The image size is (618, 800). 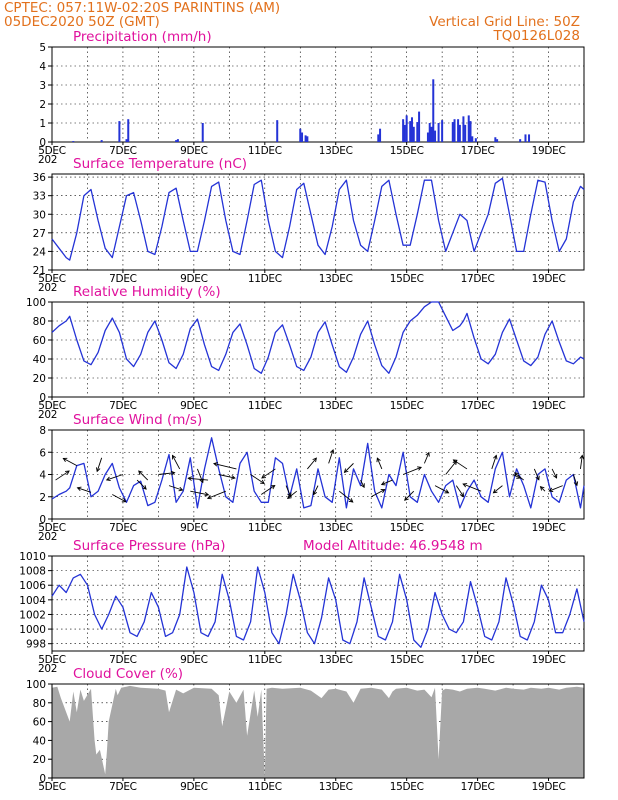 What do you see at coordinates (40, 252) in the screenshot?
I see `y-tick-label: 24` at bounding box center [40, 252].